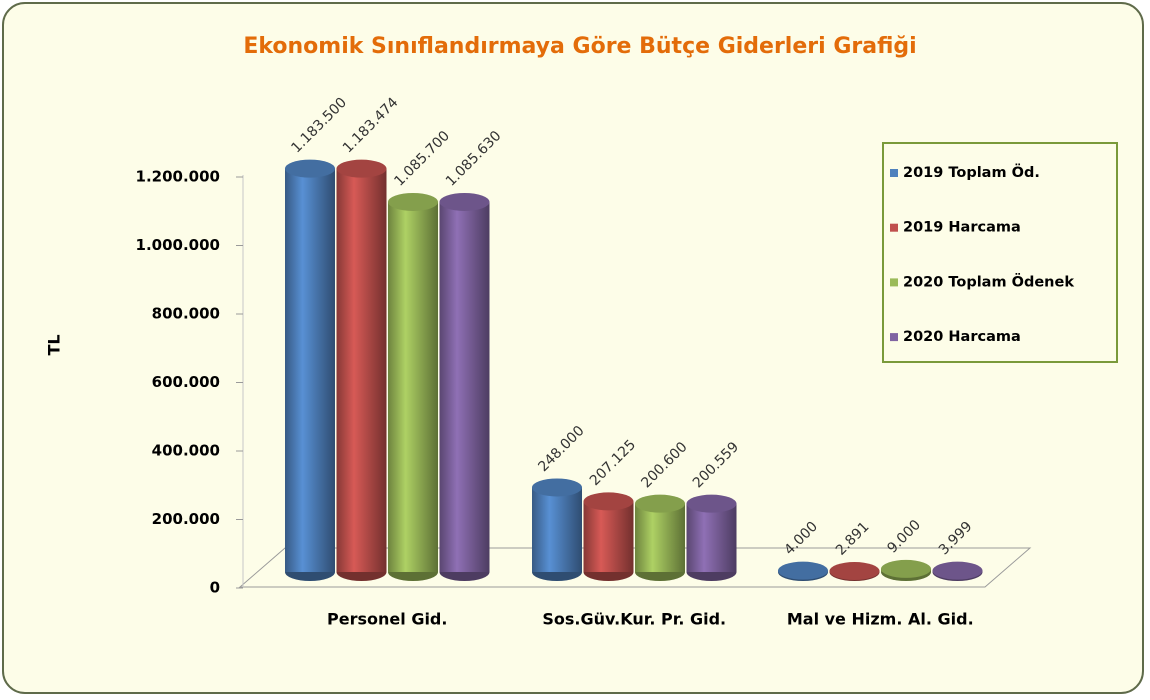 The image size is (1150, 700). What do you see at coordinates (178, 245) in the screenshot?
I see `y-tick-label: 1.000.000` at bounding box center [178, 245].